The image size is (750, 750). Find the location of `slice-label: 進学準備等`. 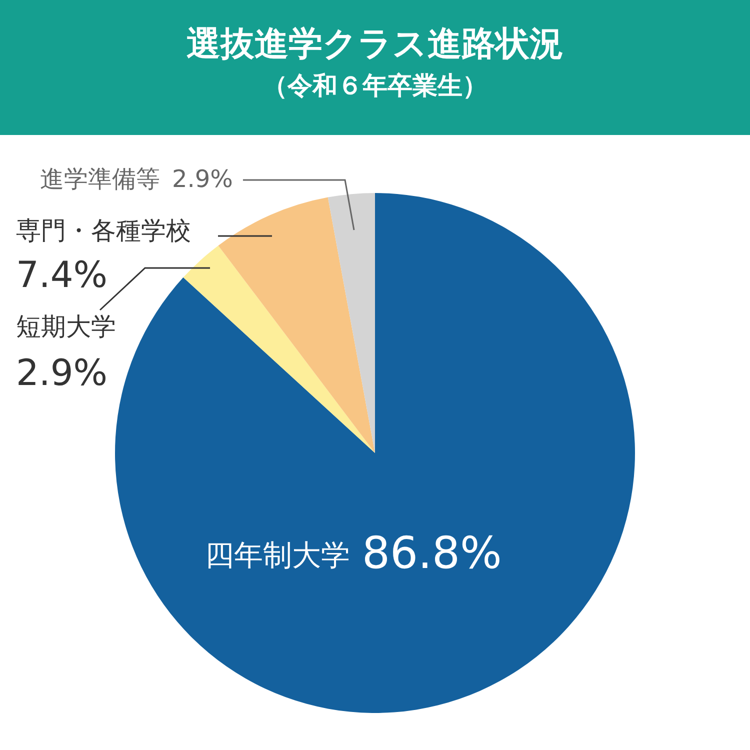

slice-label: 進学準備等 is located at coordinates (100, 179).